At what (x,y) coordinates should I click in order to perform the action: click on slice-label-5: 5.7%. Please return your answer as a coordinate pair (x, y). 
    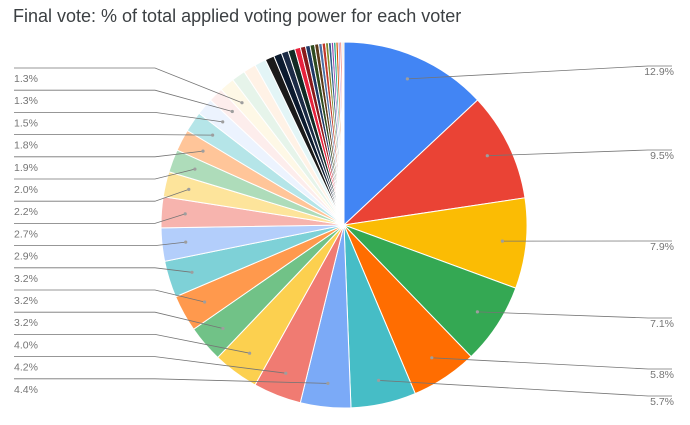
    Looking at the image, I should click on (662, 402).